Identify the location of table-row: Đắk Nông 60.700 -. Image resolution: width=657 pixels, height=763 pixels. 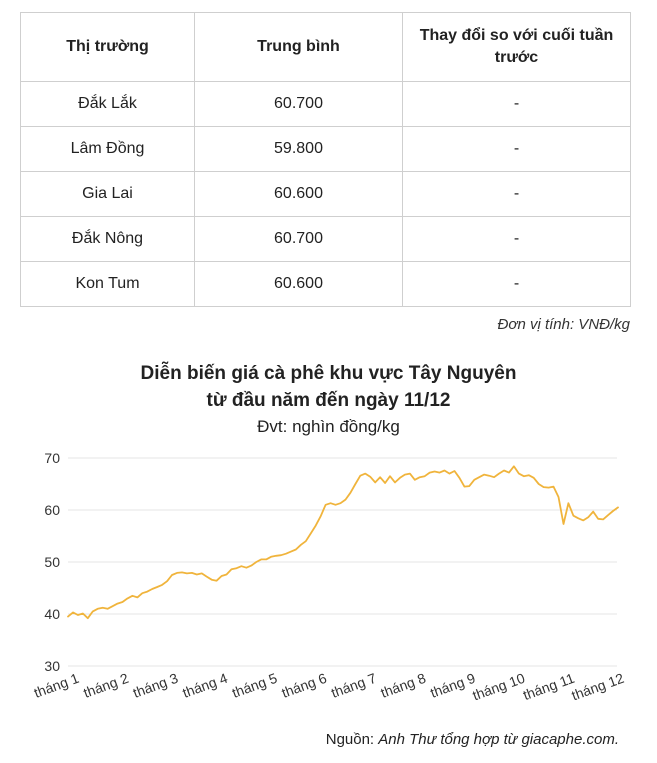
(325, 239).